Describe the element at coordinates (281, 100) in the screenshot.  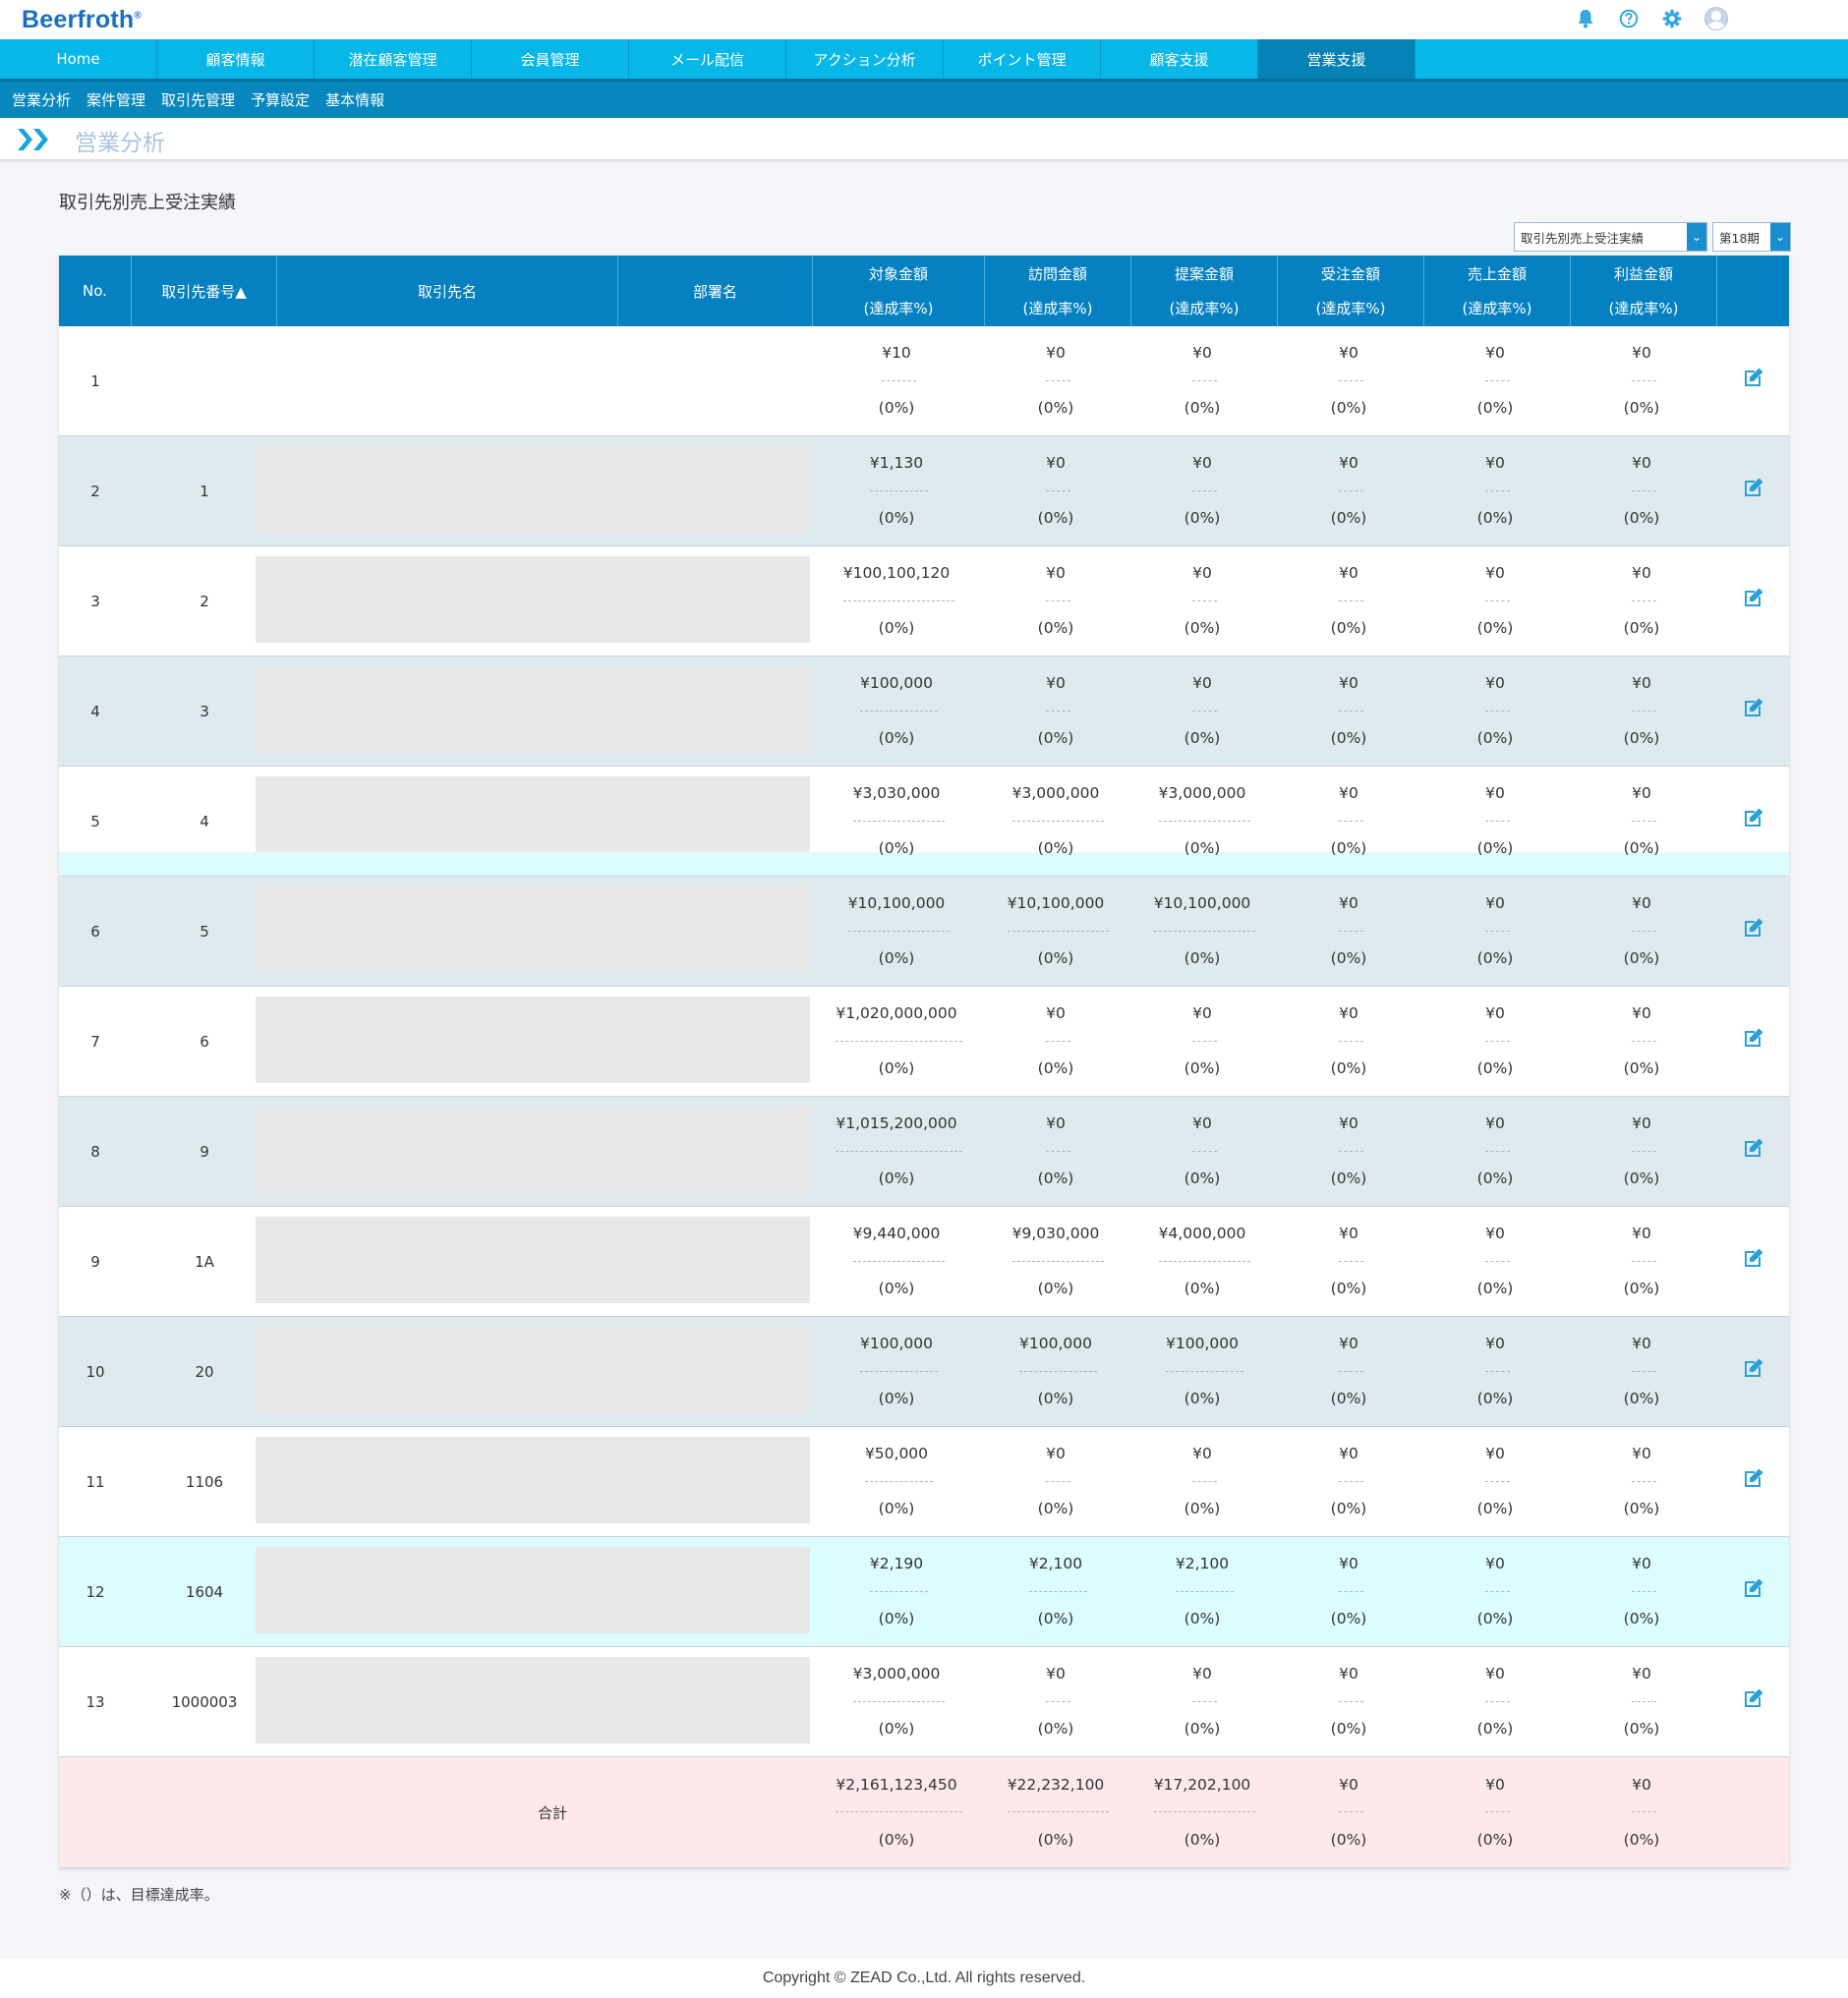
I see `subnav-budget: 予算設定` at that location.